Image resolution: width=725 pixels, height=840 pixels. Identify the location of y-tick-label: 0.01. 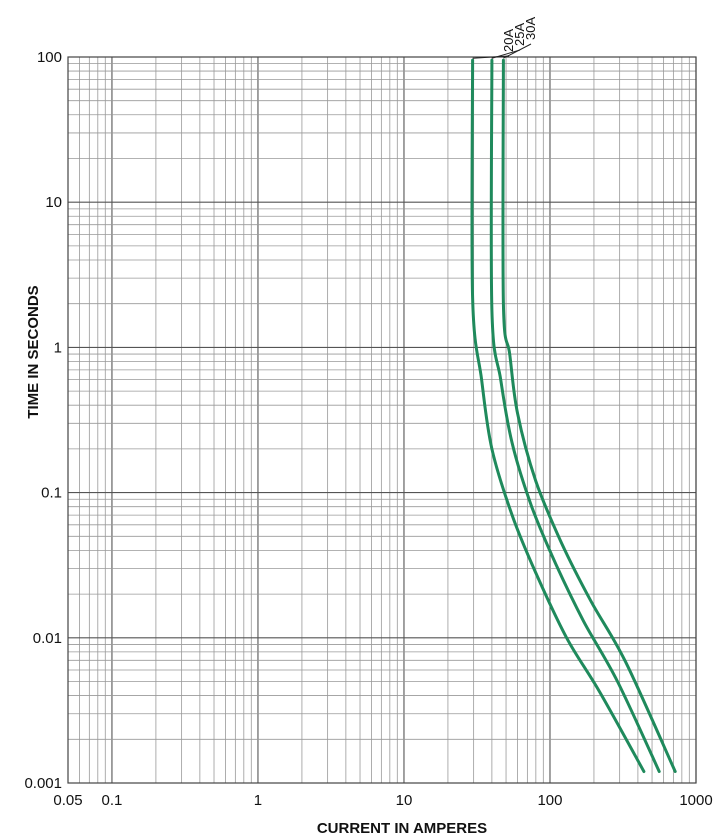
(47, 638).